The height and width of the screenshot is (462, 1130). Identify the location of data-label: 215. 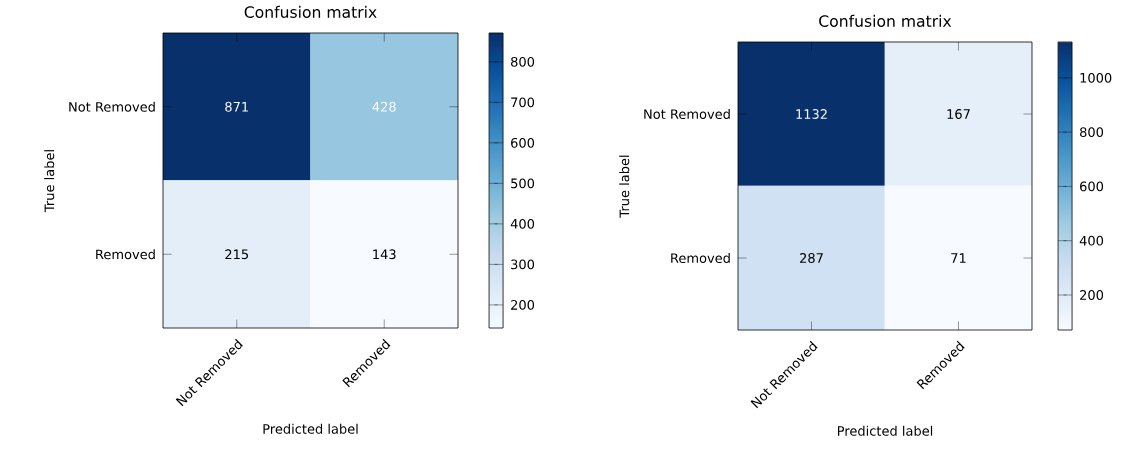
(236, 254).